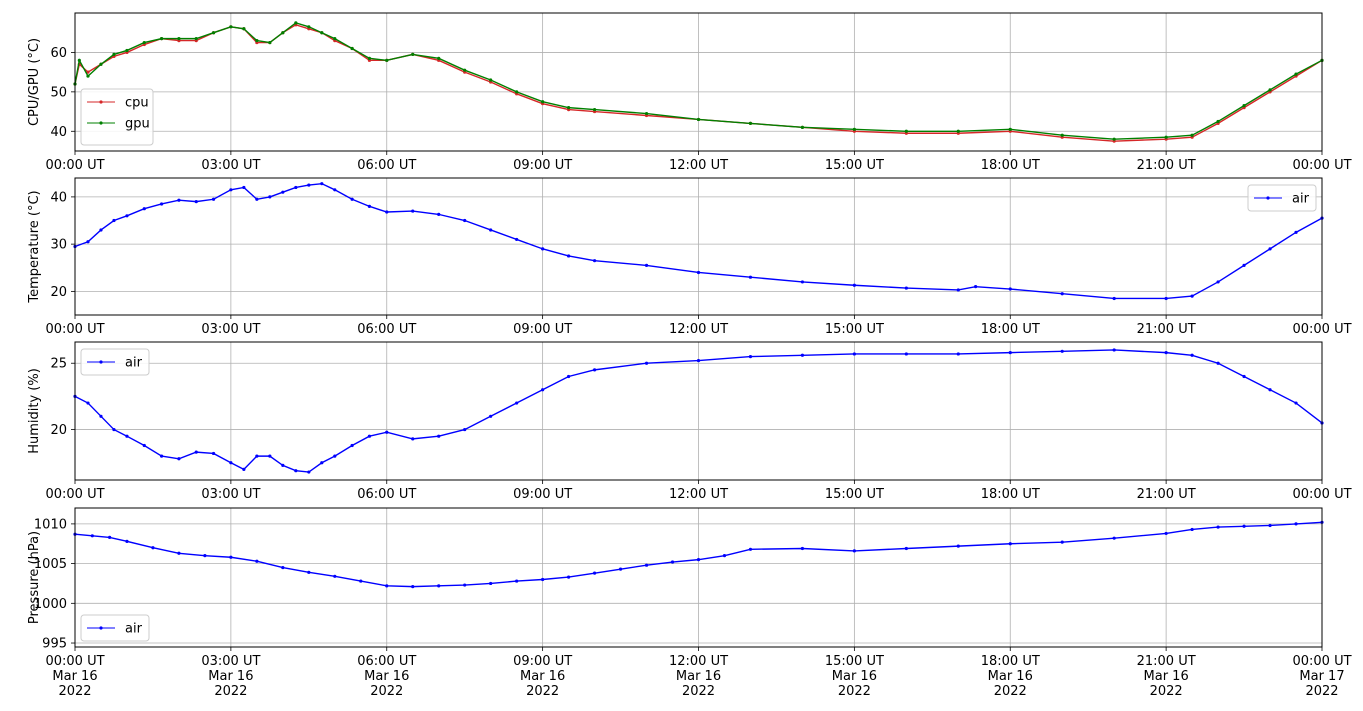  Describe the element at coordinates (542, 494) in the screenshot. I see `x-tick-label: 09:00 UT` at that location.